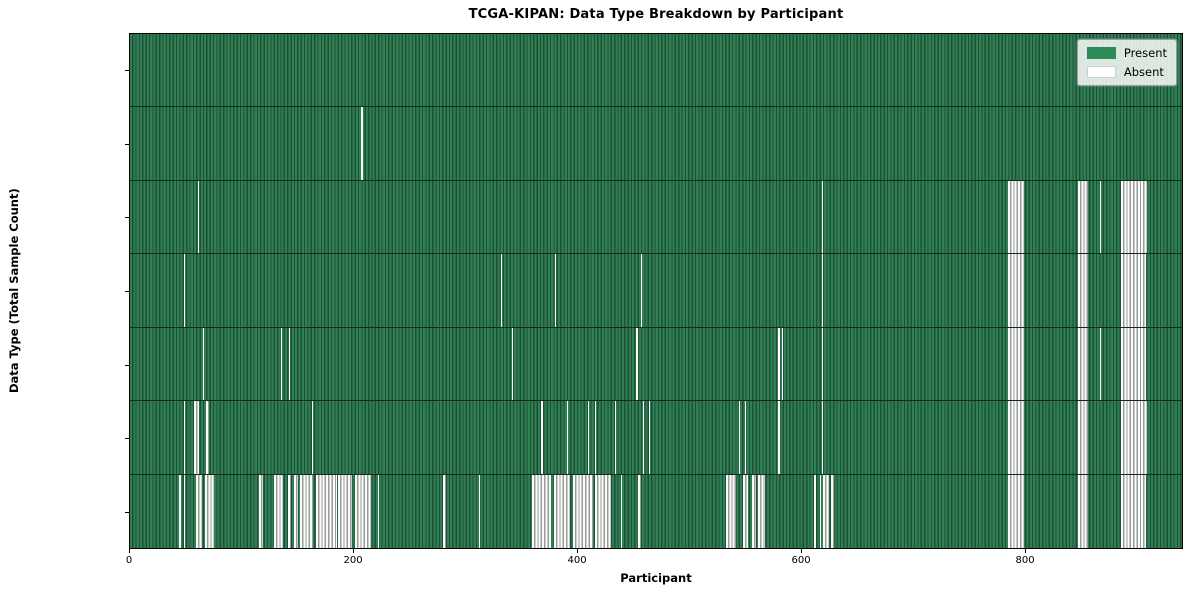  Describe the element at coordinates (129, 560) in the screenshot. I see `x-tick-label: 0` at that location.